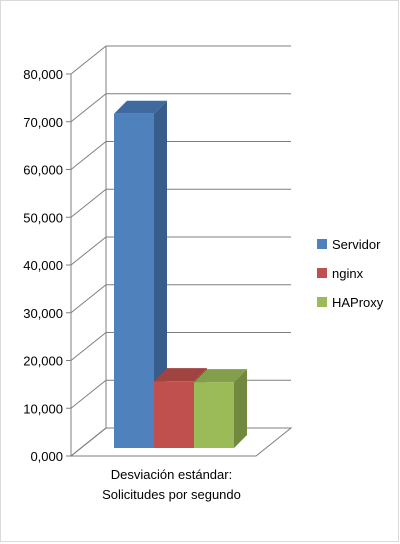  What do you see at coordinates (43, 361) in the screenshot?
I see `y-tick-label: 20,000` at bounding box center [43, 361].